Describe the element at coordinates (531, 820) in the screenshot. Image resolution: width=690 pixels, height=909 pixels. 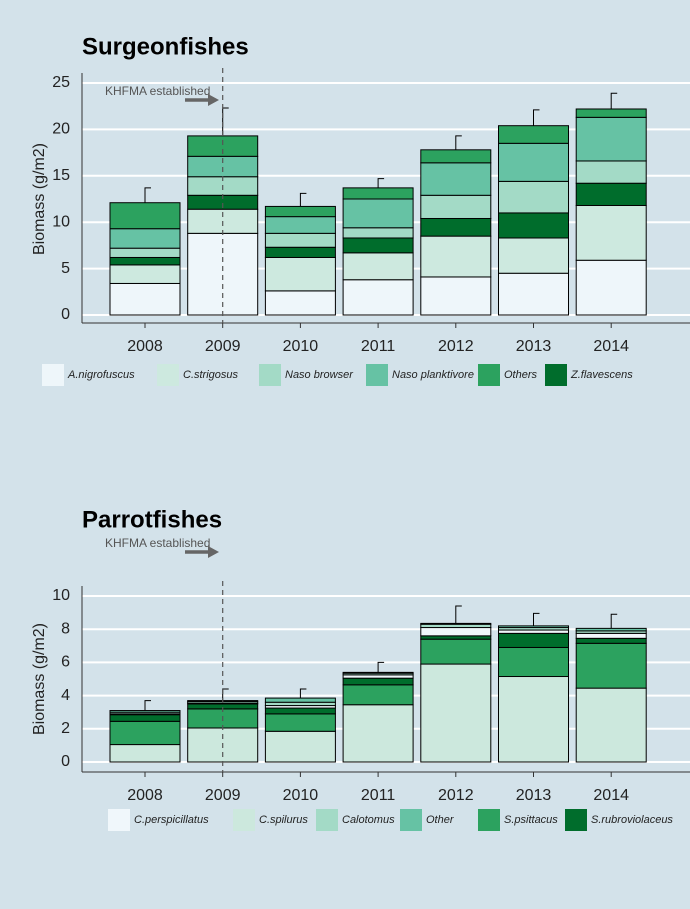
I see `legend-label: S.psittacus` at that location.